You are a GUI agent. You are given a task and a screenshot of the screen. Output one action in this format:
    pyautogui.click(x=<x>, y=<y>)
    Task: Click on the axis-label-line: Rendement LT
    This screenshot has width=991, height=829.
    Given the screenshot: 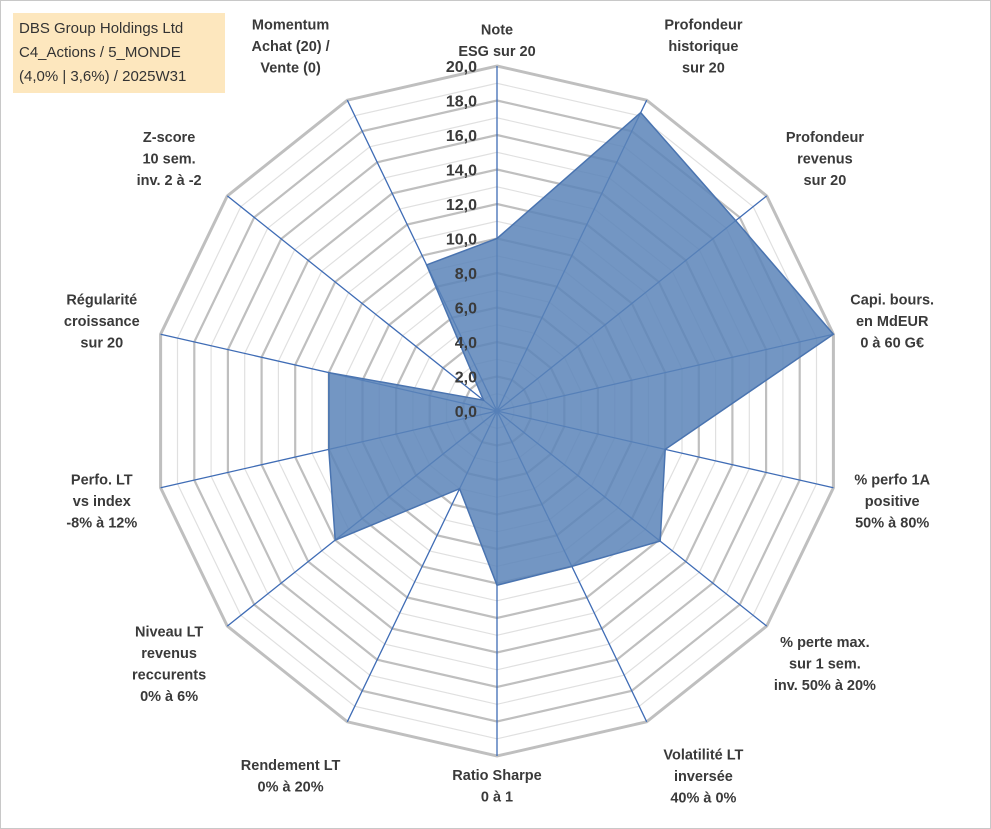 What is the action you would take?
    pyautogui.click(x=291, y=766)
    